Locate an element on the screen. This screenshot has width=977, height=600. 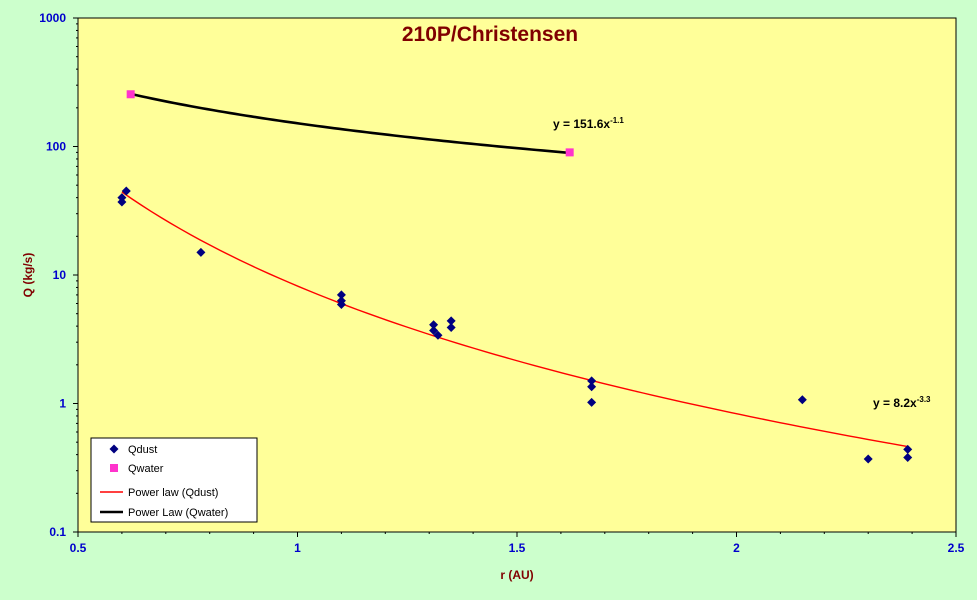
annotation-water-text: y = 151.6x is located at coordinates (581, 124).